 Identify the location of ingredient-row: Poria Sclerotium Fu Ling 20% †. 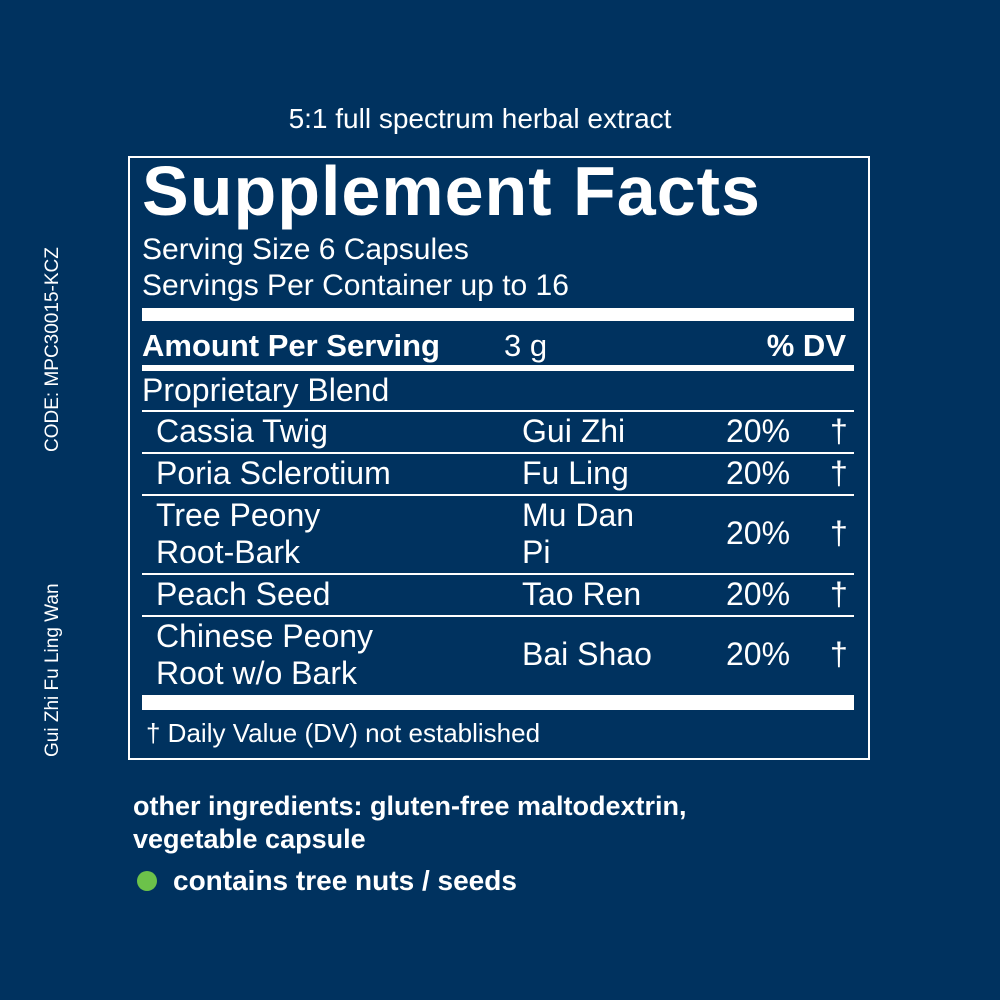
(498, 473).